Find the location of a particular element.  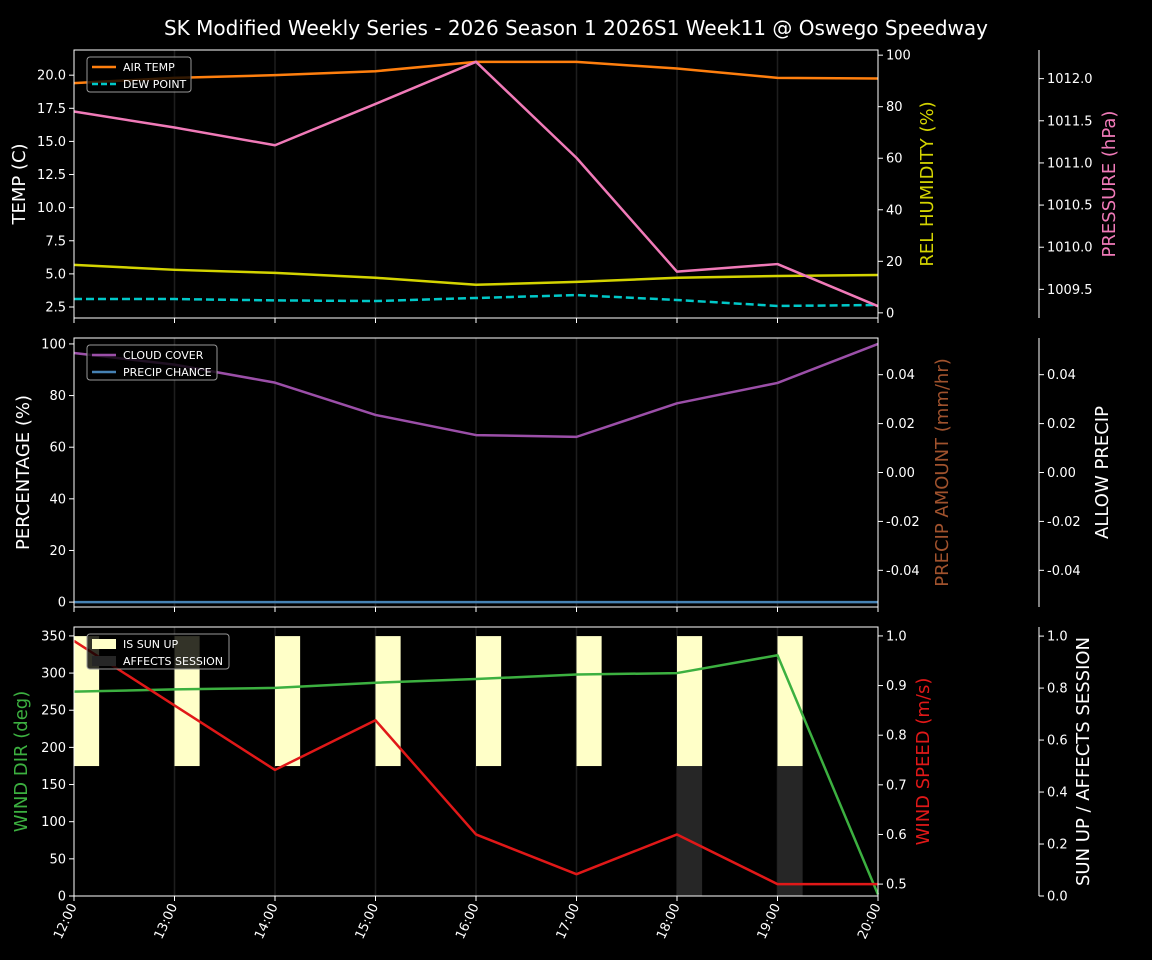

right-tick-label: 0 is located at coordinates (890, 313).